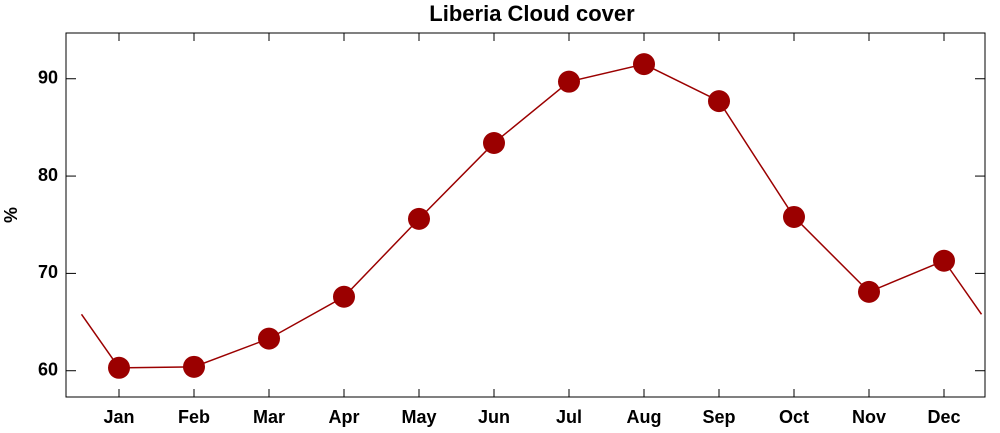 The image size is (1000, 433). What do you see at coordinates (48, 369) in the screenshot?
I see `y-tick-label: 60` at bounding box center [48, 369].